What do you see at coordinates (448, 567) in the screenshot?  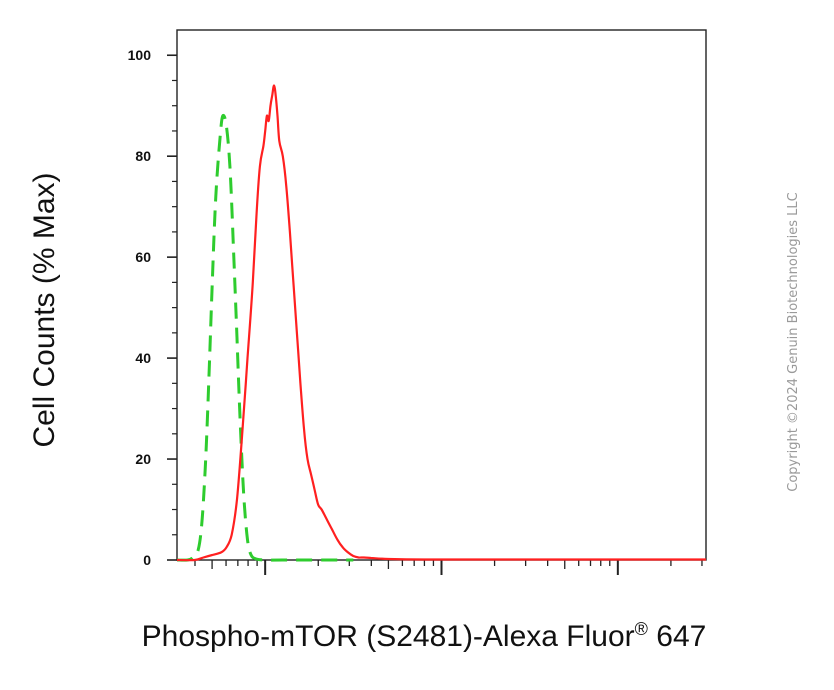 I see `x-axis-ticks` at bounding box center [448, 567].